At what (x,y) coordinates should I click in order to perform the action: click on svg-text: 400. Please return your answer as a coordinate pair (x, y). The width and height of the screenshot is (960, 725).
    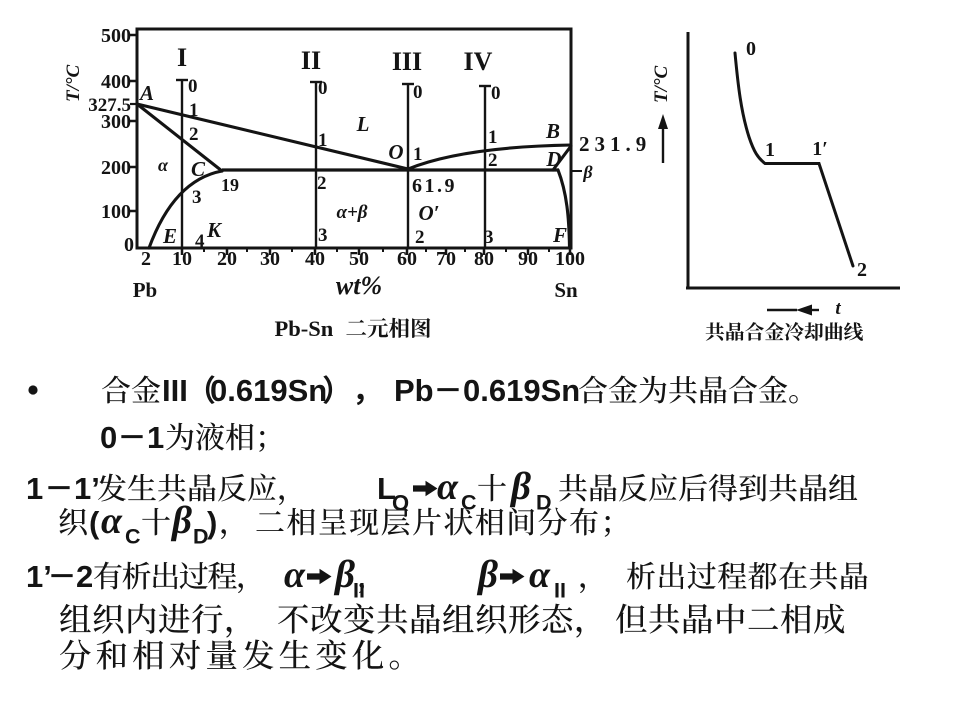
    Looking at the image, I should click on (116, 82).